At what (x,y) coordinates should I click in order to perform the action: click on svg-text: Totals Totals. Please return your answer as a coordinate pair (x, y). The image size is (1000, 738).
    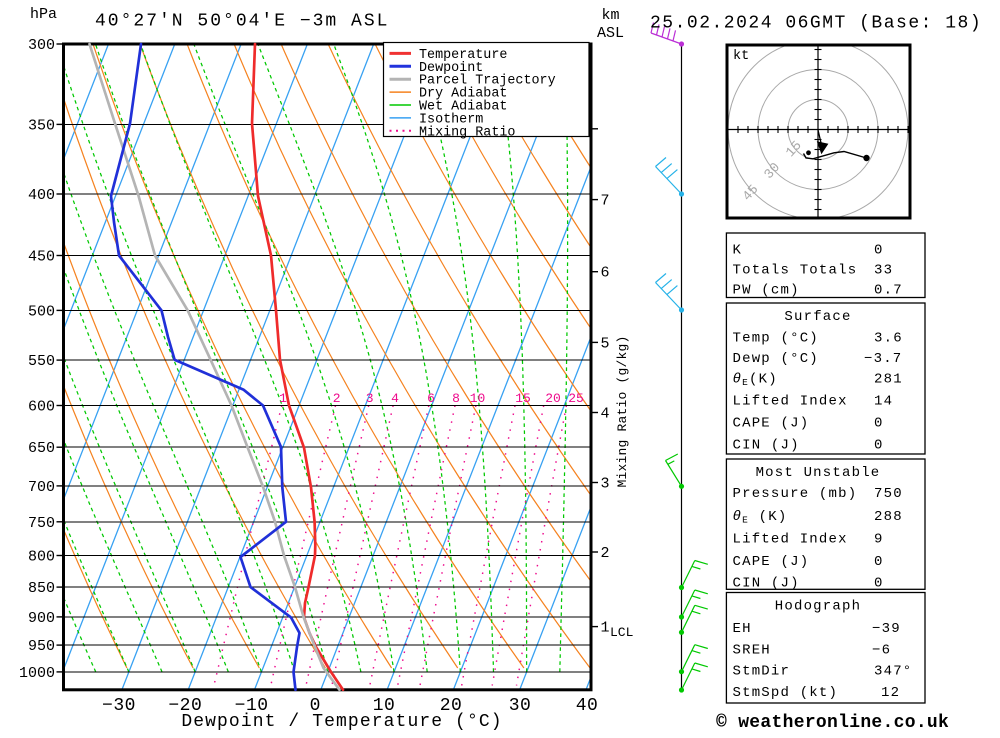
    Looking at the image, I should click on (795, 271).